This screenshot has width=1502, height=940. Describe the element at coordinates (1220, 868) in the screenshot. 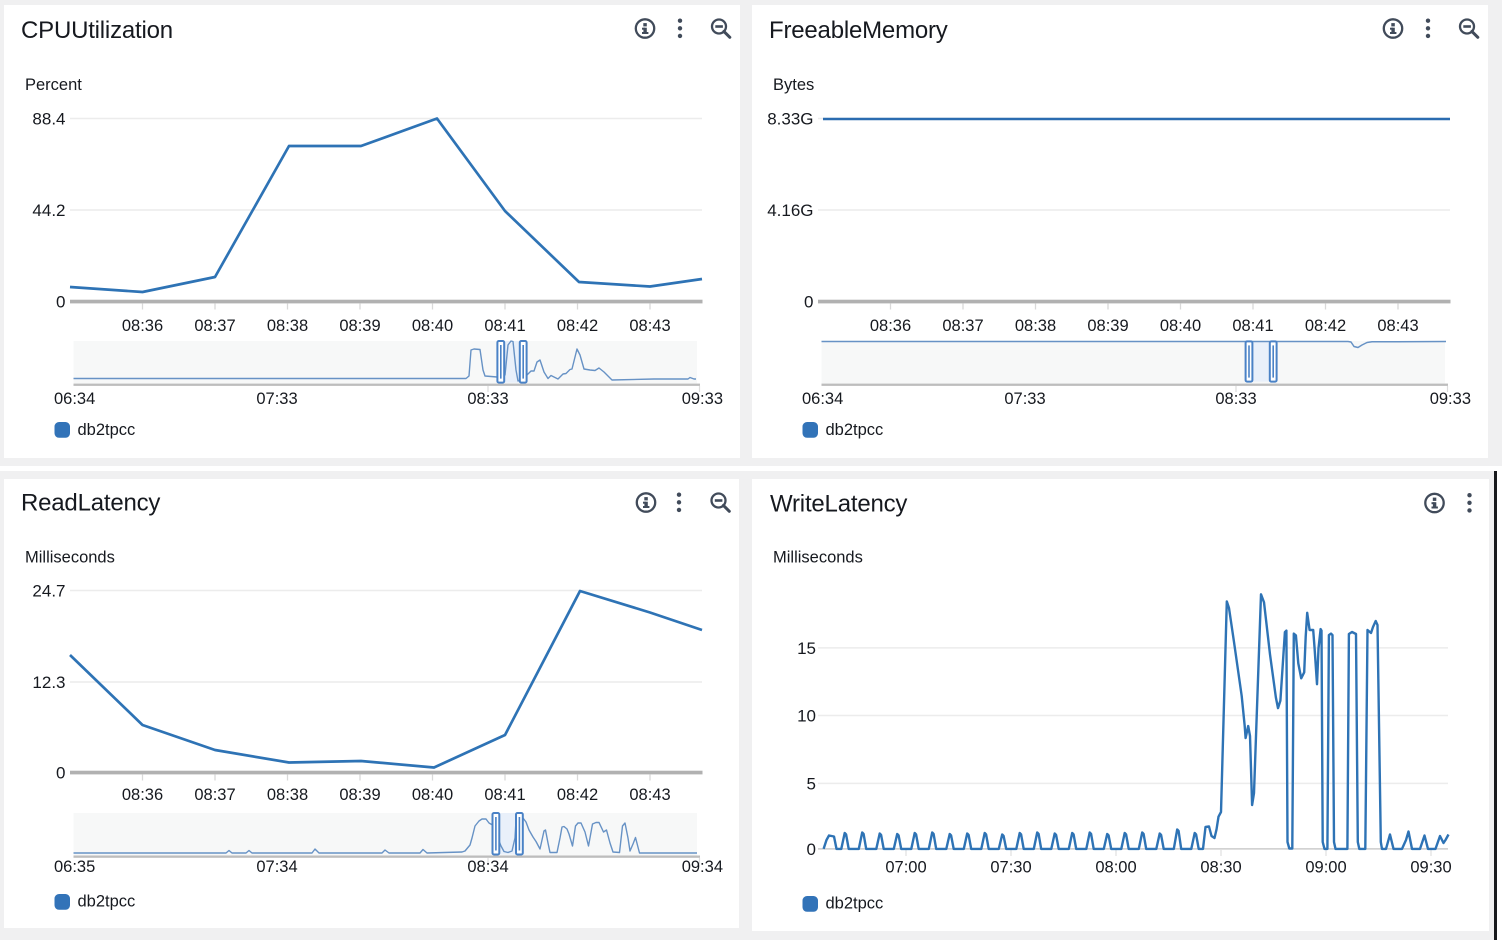

I see `svg-text: 08:30` at that location.